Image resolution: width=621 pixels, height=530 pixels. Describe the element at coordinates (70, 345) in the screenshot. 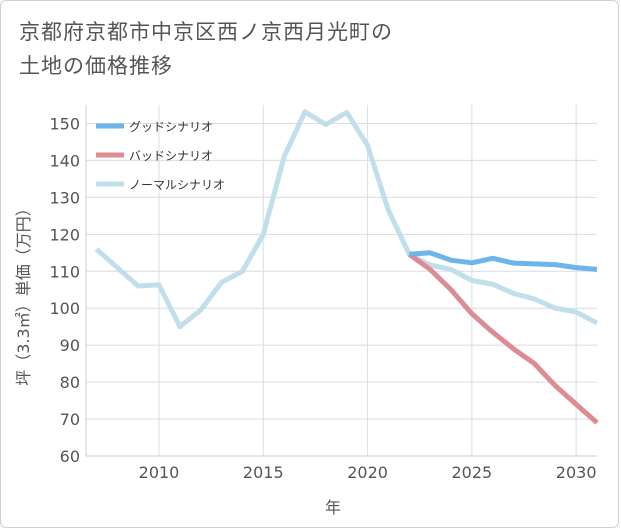

I see `y-tick-label-90: 90` at that location.